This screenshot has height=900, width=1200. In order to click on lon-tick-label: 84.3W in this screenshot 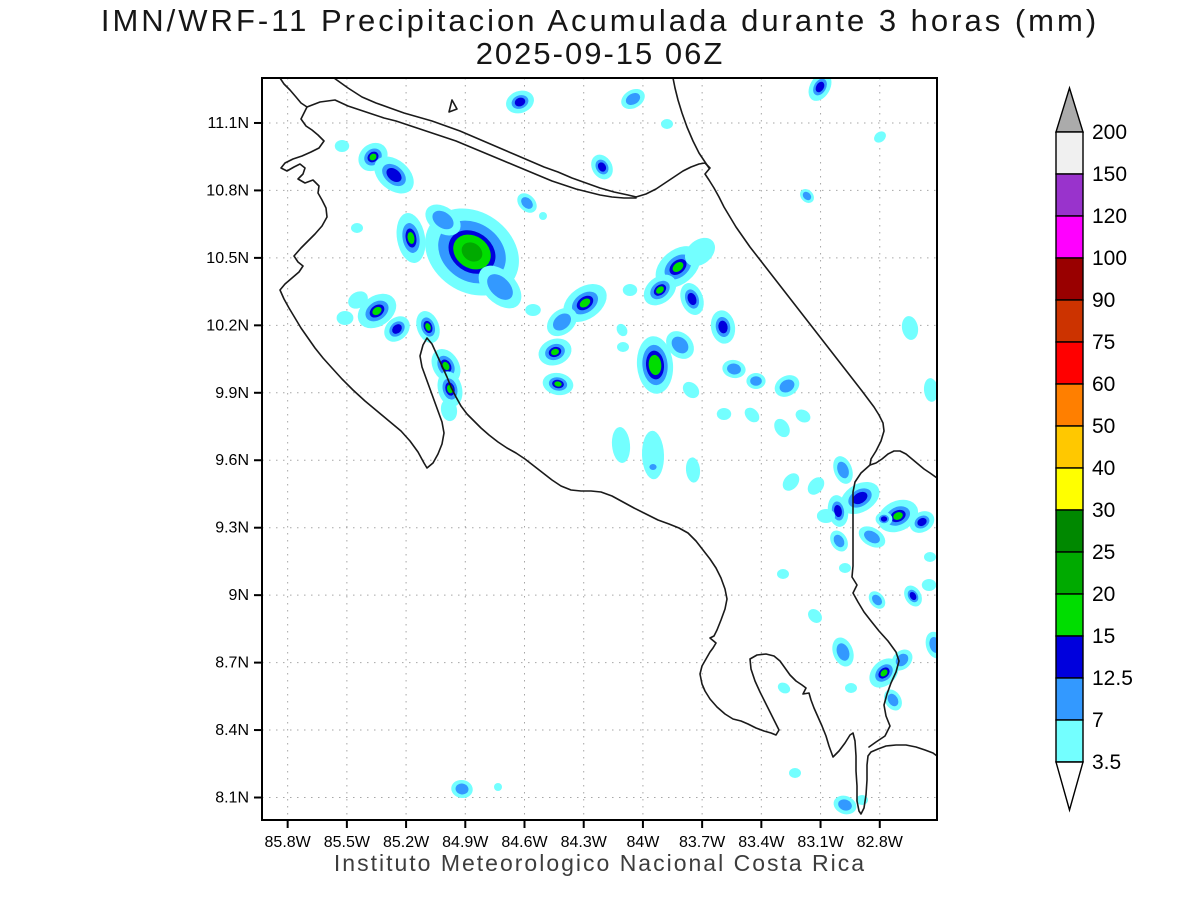, I will do `click(584, 842)`.